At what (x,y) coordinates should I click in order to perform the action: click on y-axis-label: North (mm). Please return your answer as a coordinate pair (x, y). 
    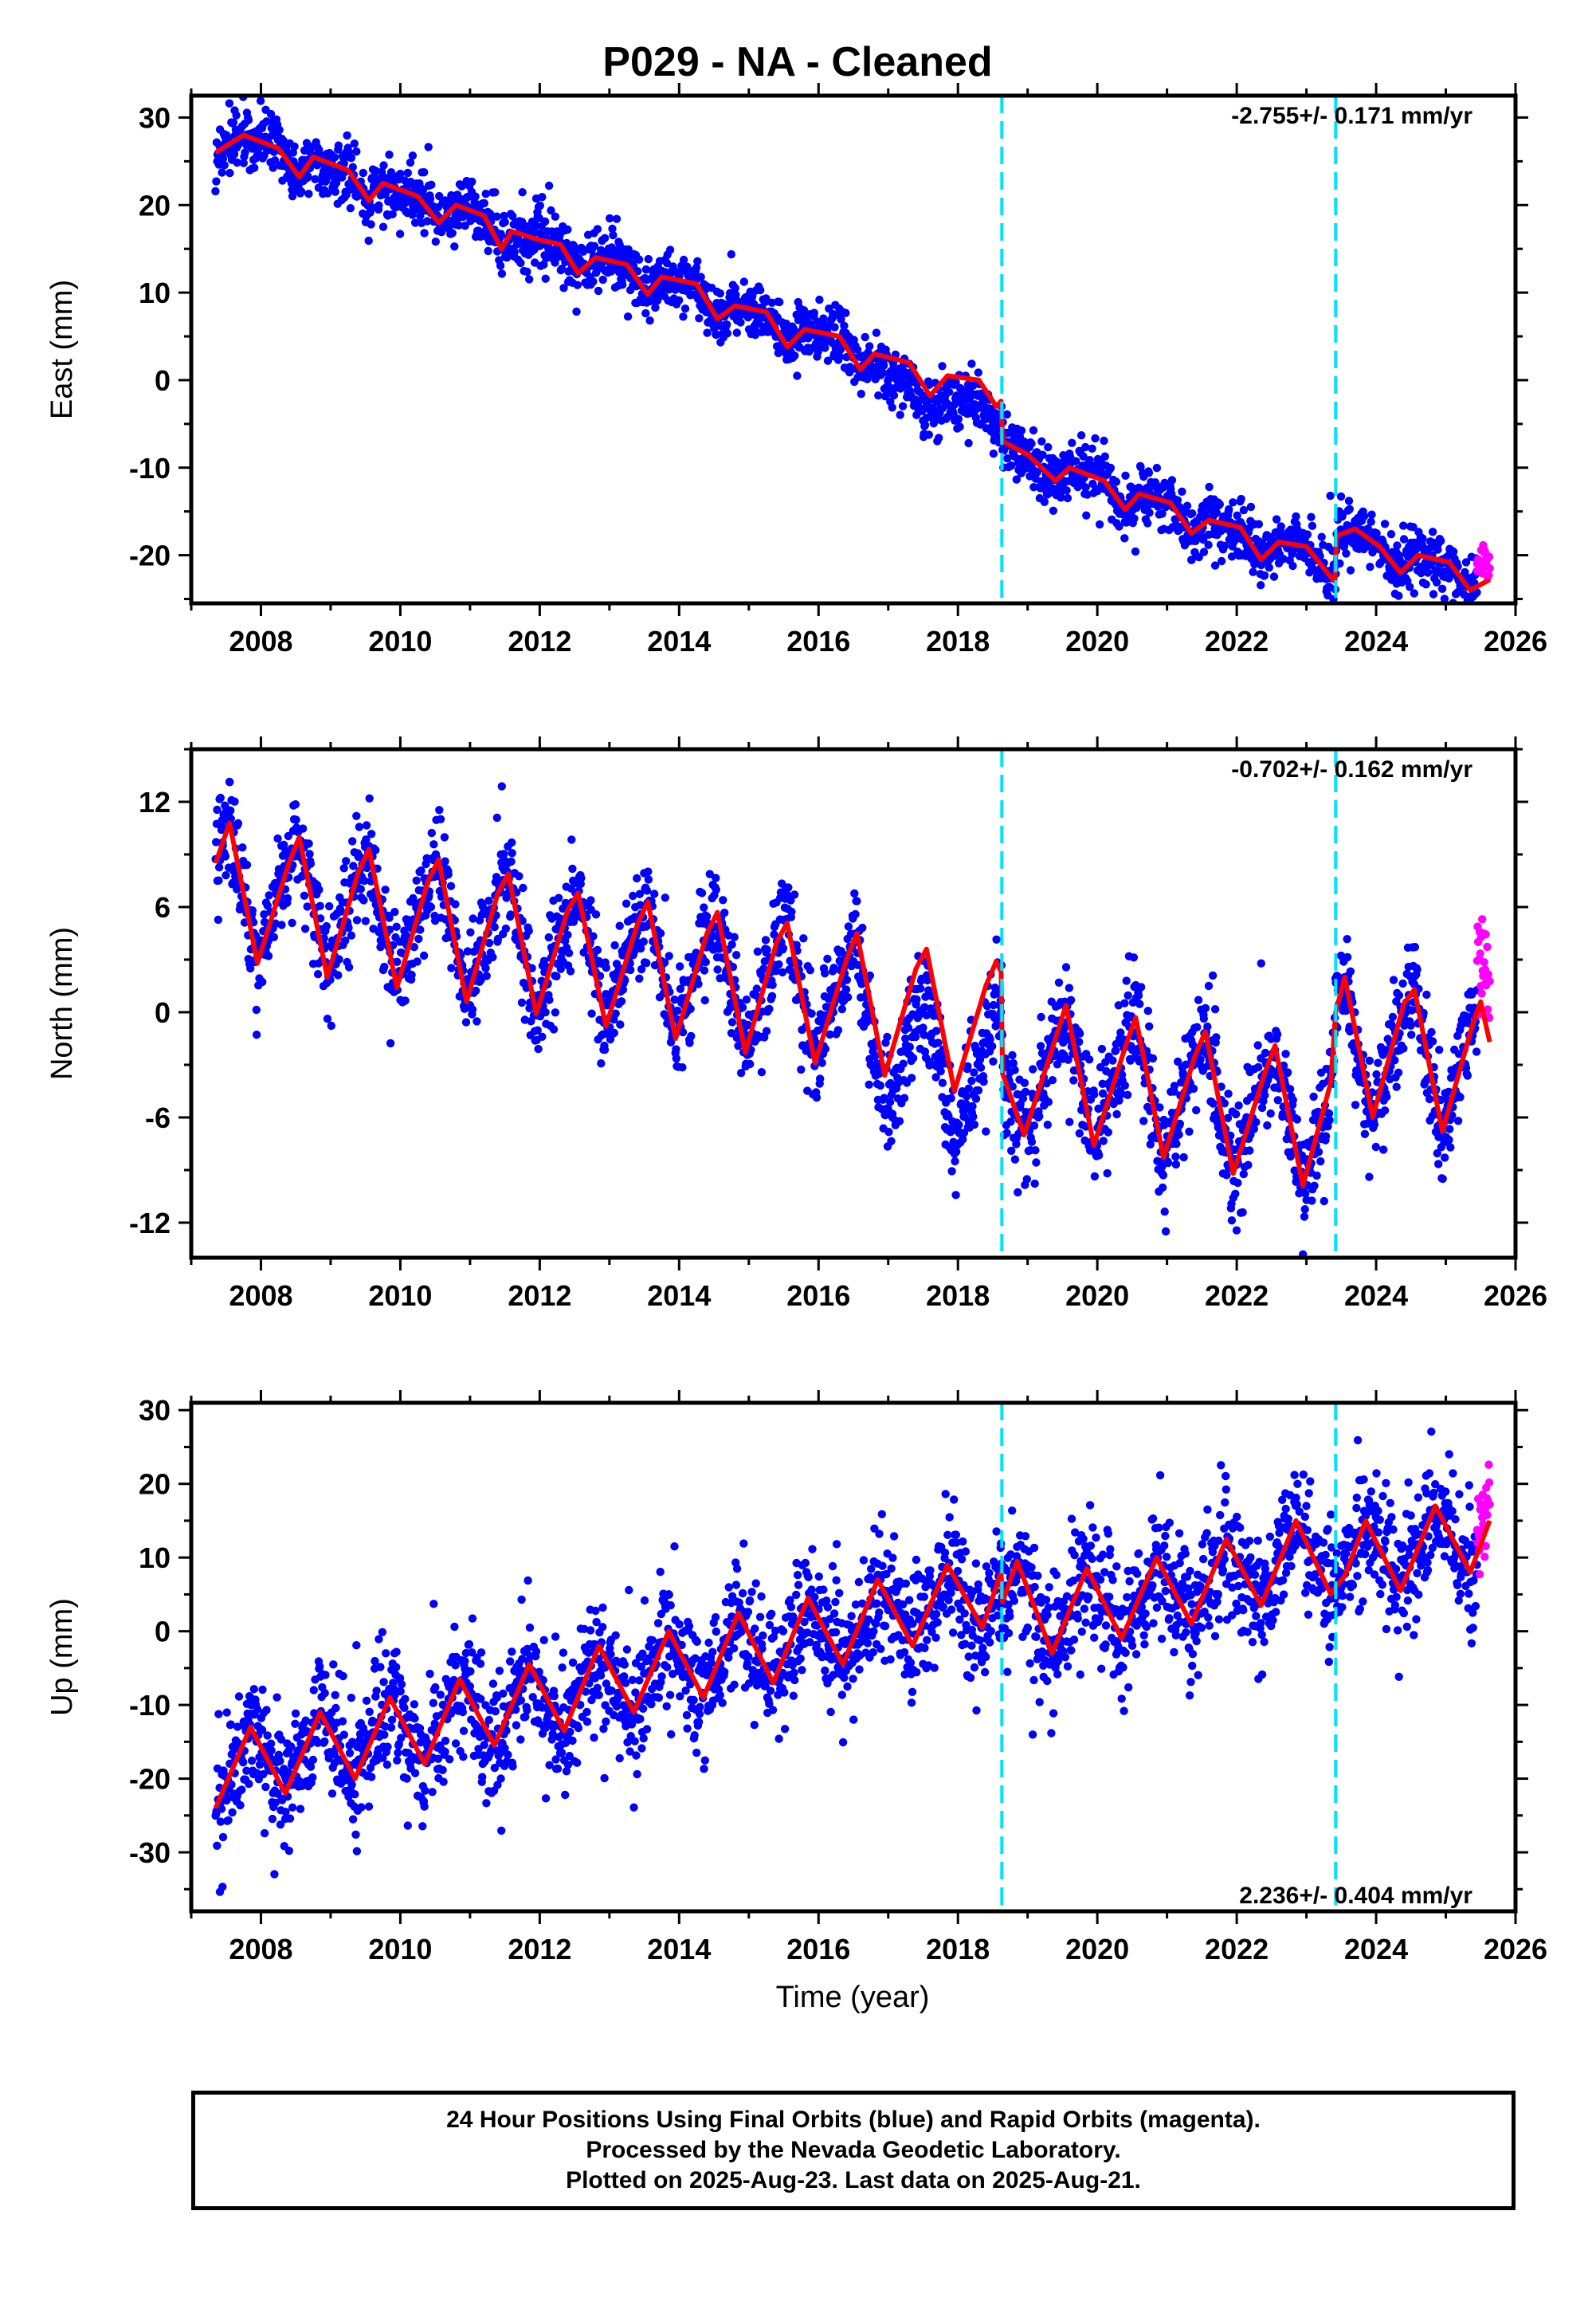
    Looking at the image, I should click on (62, 1004).